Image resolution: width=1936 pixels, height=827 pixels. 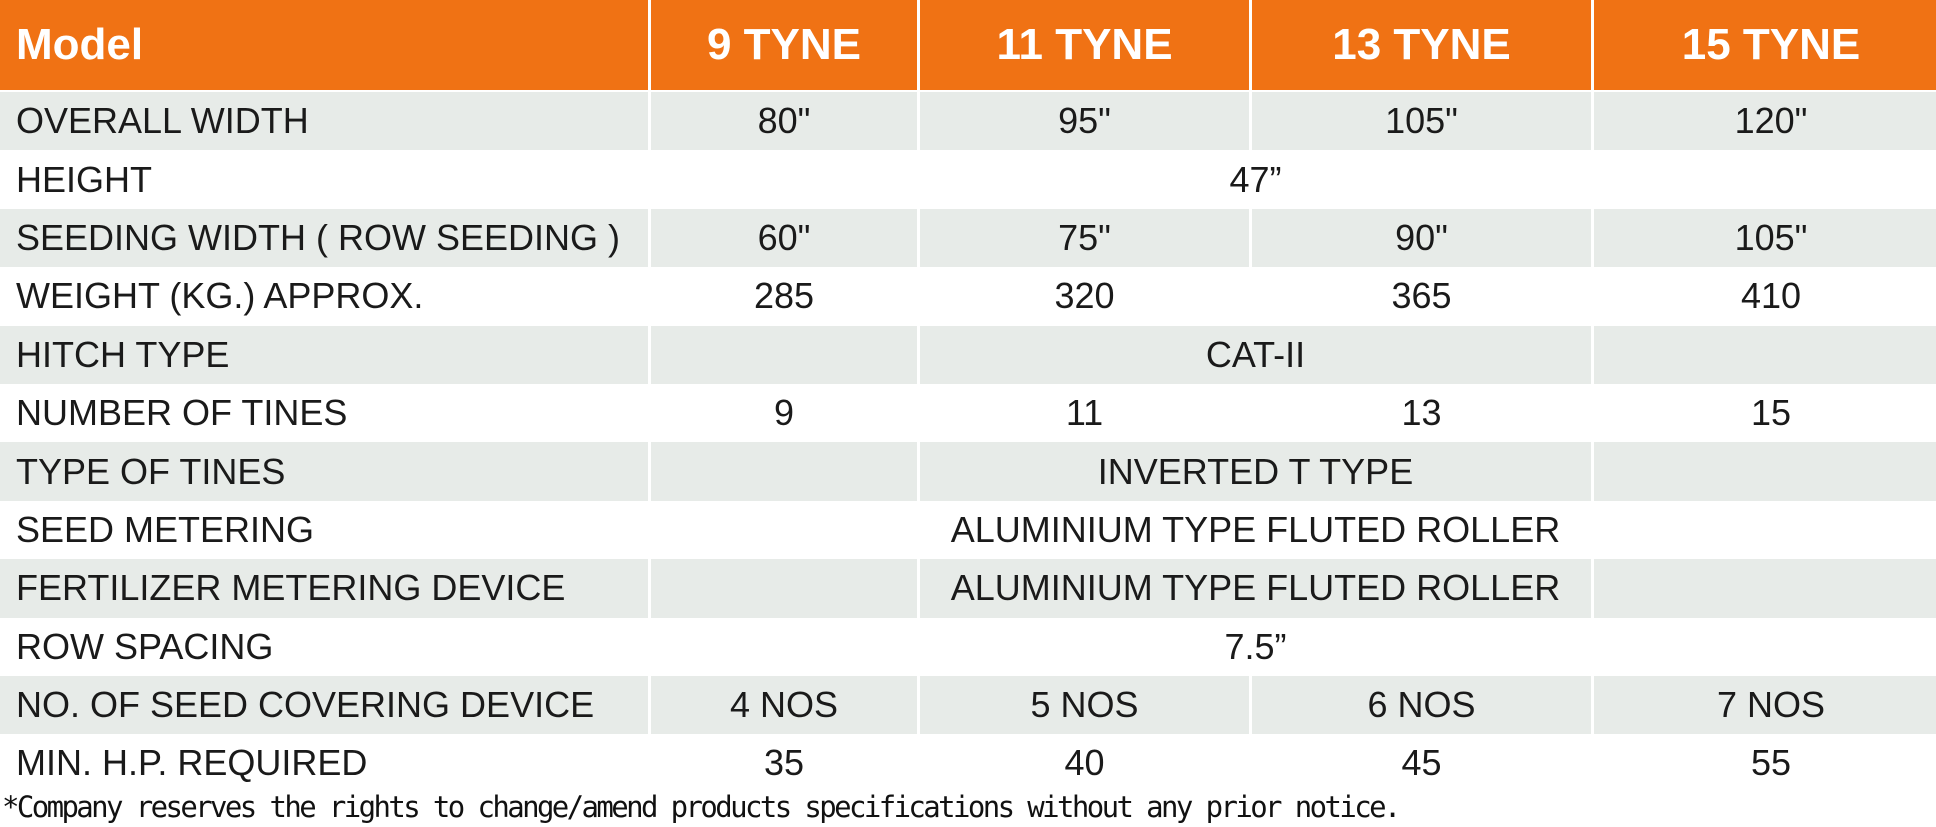 I want to click on header-row: Model 9 TYNE 11 TYNE 13 TYNE 15 TYNE, so click(x=968, y=46).